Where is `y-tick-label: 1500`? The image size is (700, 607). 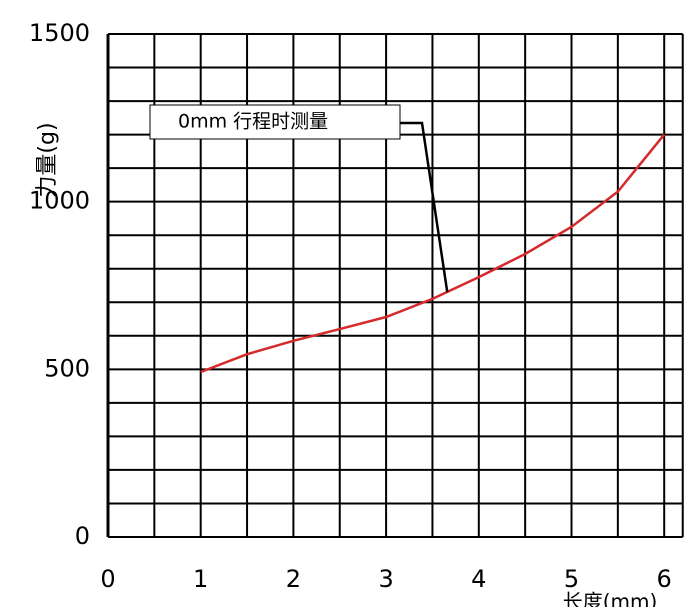 y-tick-label: 1500 is located at coordinates (59, 33).